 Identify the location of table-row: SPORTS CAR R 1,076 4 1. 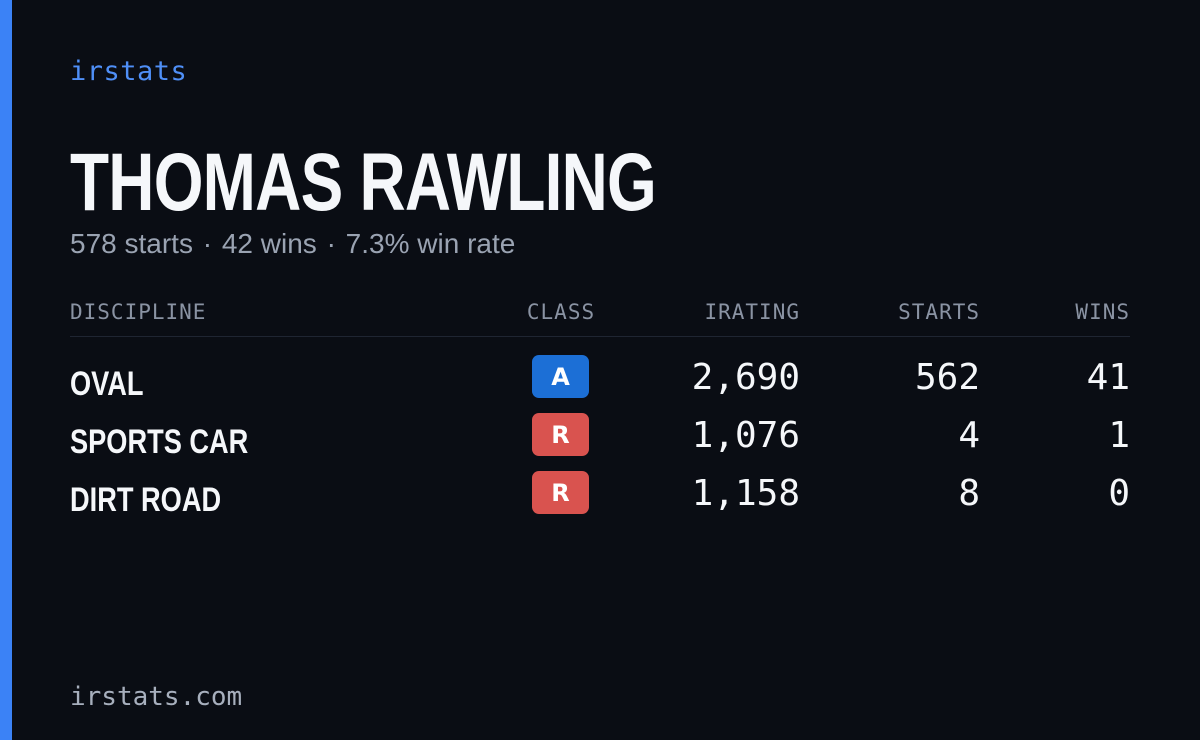
(600, 440).